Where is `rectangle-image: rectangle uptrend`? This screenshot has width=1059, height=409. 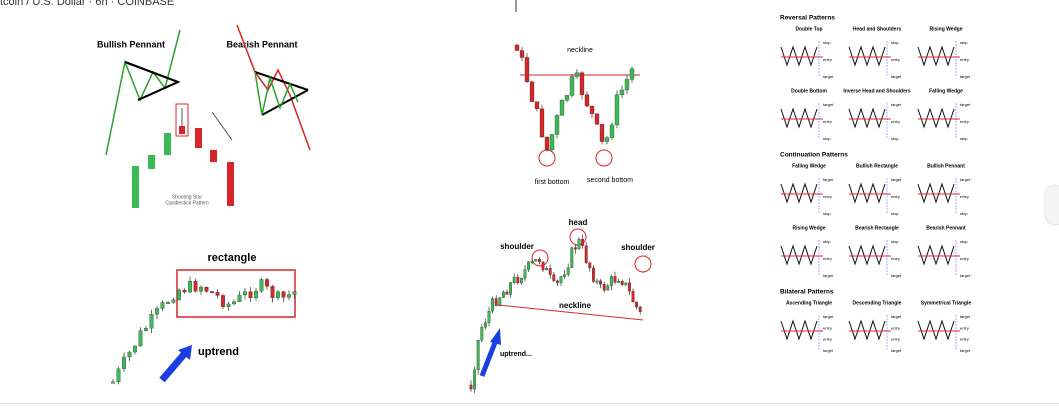 rectangle-image: rectangle uptrend is located at coordinates (204, 318).